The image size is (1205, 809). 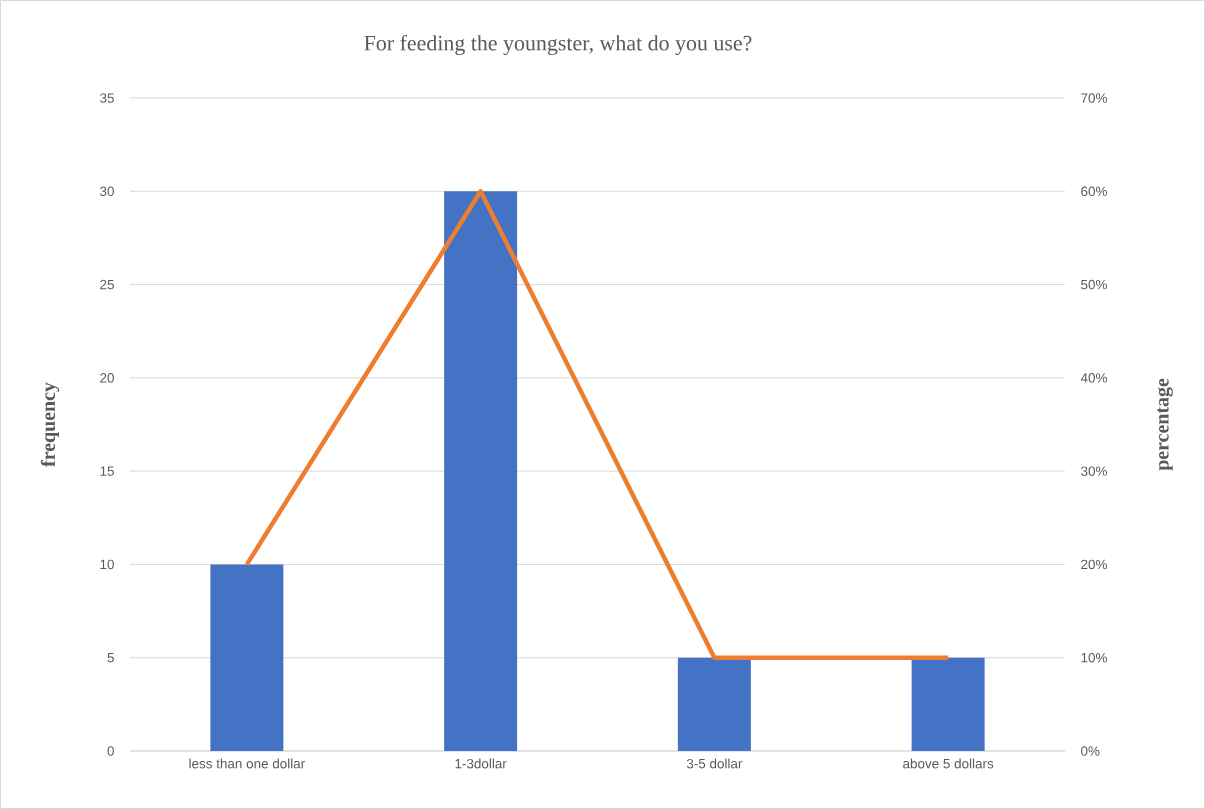 I want to click on x-tick-label: less than one dollar, so click(x=247, y=763).